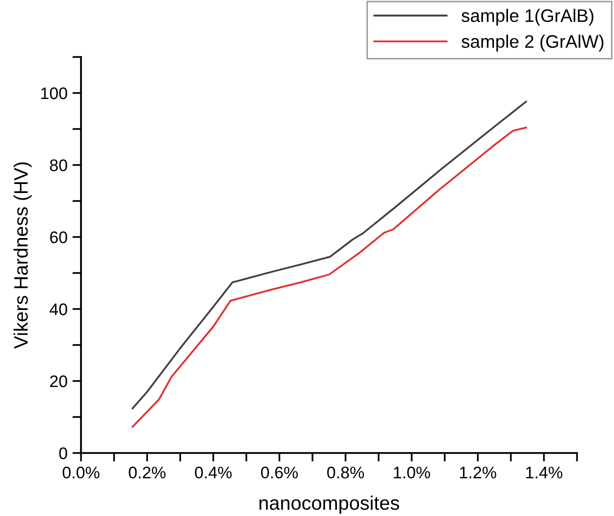 This screenshot has width=614, height=516. Describe the element at coordinates (528, 17) in the screenshot. I see `legend-label: sample 1(GrAlB)` at that location.